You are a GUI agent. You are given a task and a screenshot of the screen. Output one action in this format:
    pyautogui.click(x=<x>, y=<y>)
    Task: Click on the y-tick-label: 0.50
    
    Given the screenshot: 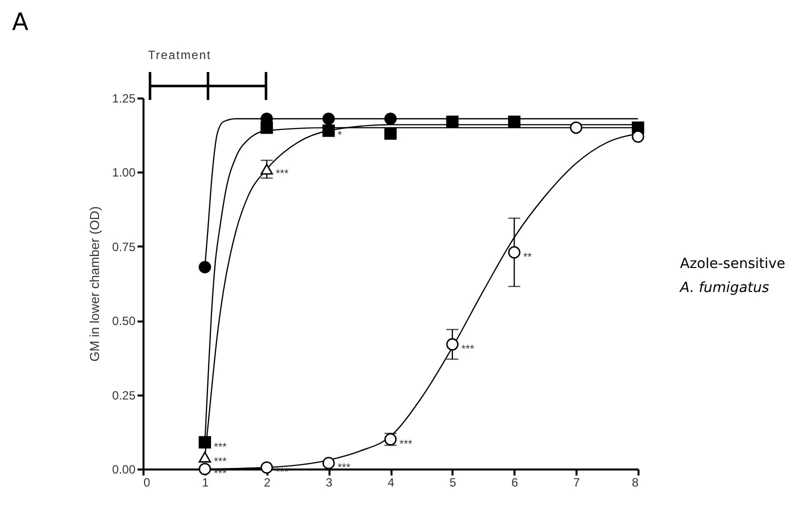 What is the action you would take?
    pyautogui.click(x=124, y=321)
    